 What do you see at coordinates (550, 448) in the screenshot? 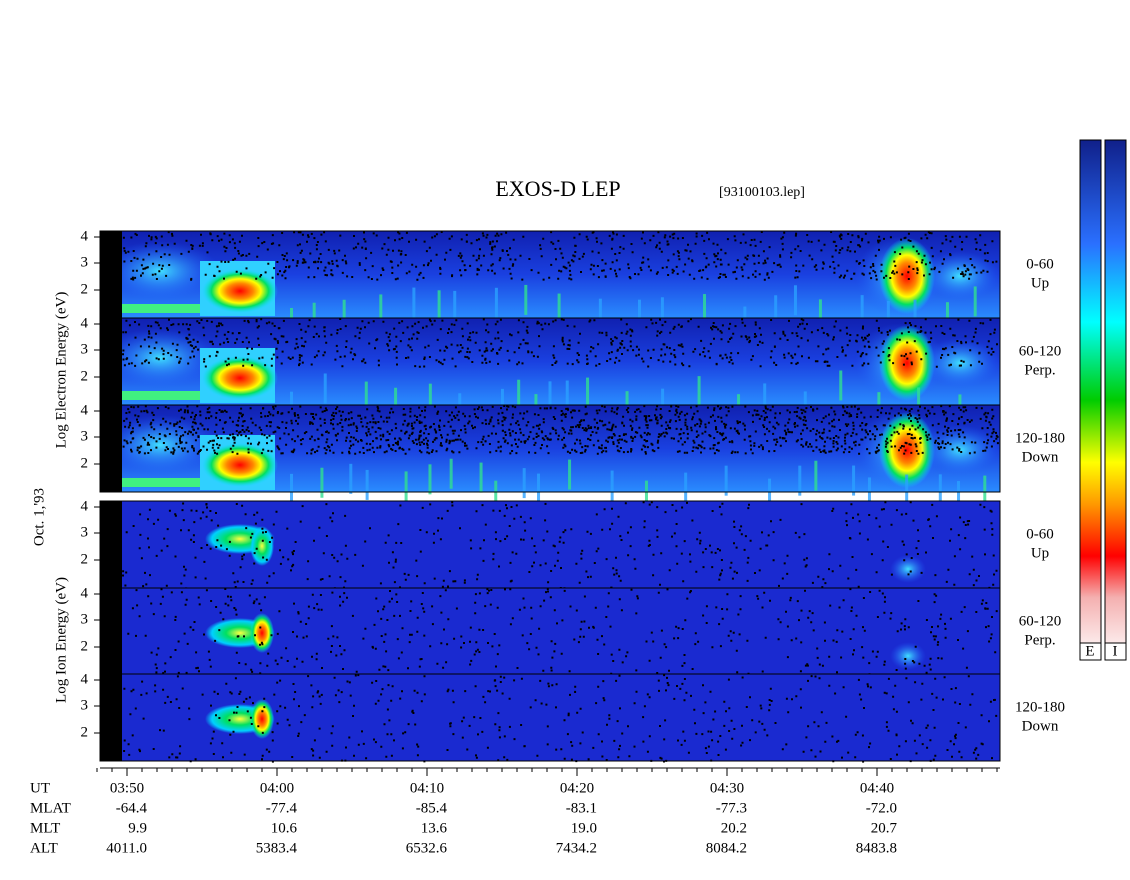
I see `panel-frame` at bounding box center [550, 448].